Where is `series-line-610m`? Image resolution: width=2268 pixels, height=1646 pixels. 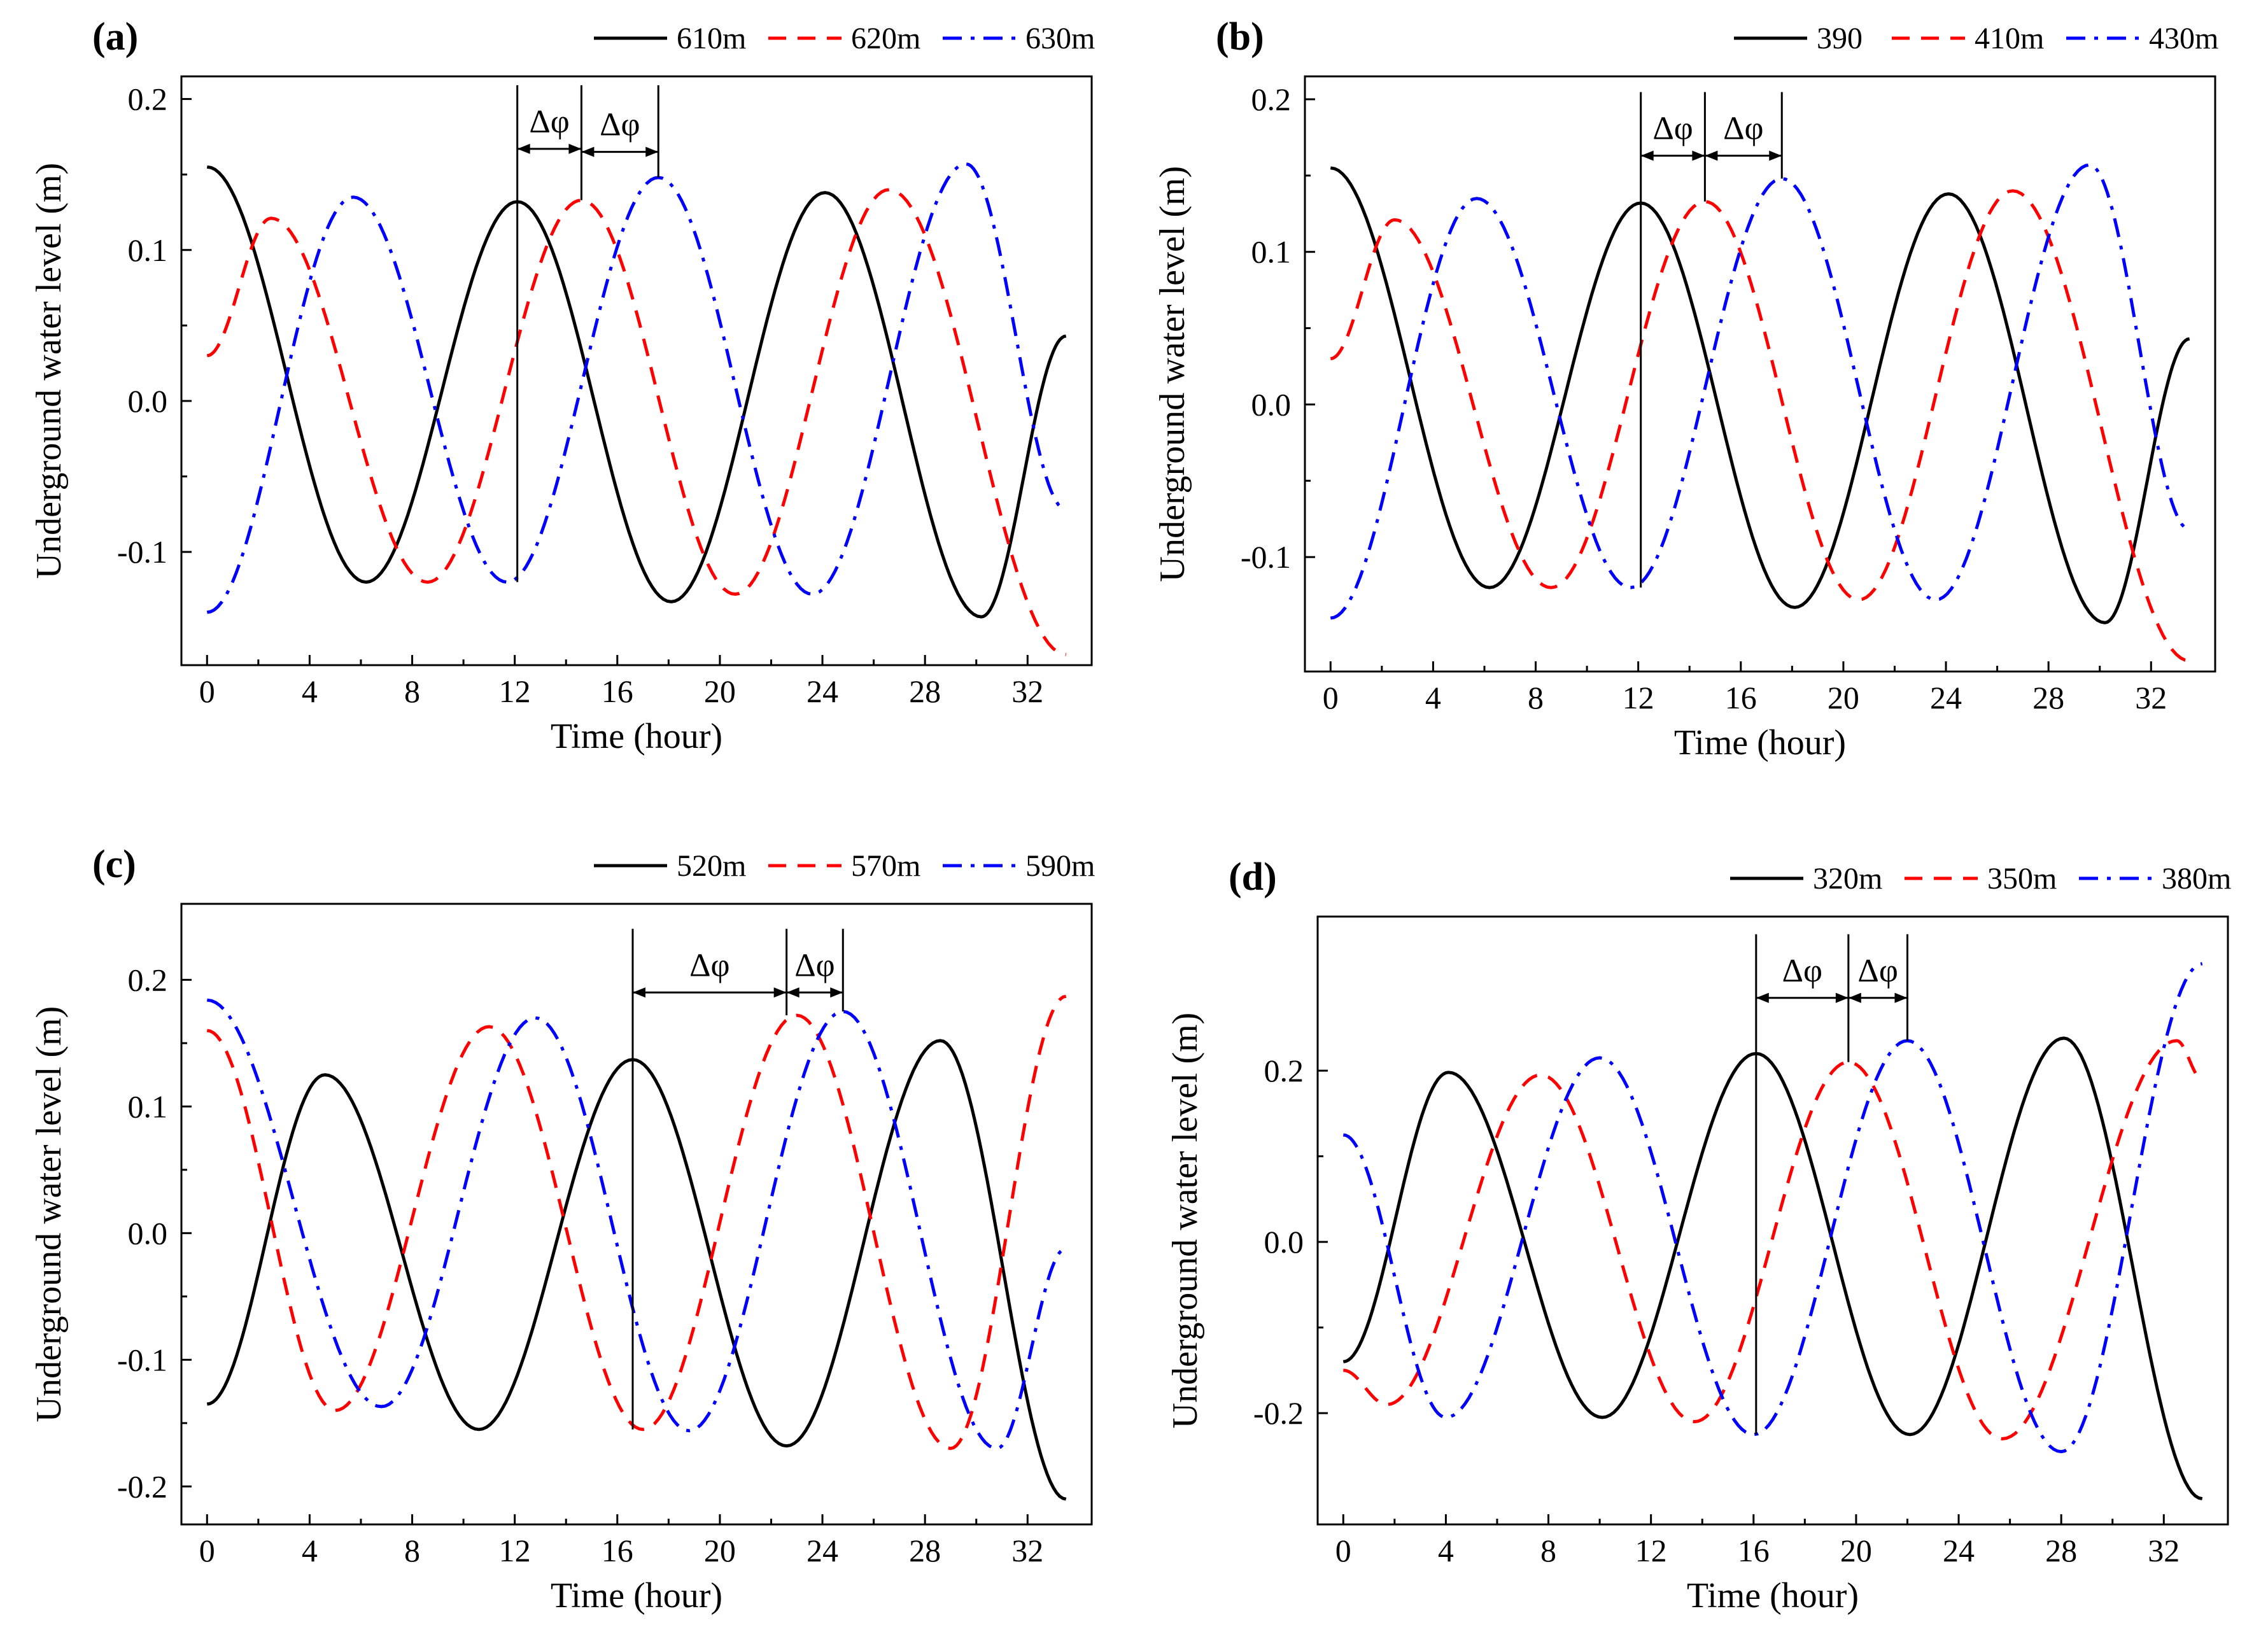
series-line-610m is located at coordinates (636, 392).